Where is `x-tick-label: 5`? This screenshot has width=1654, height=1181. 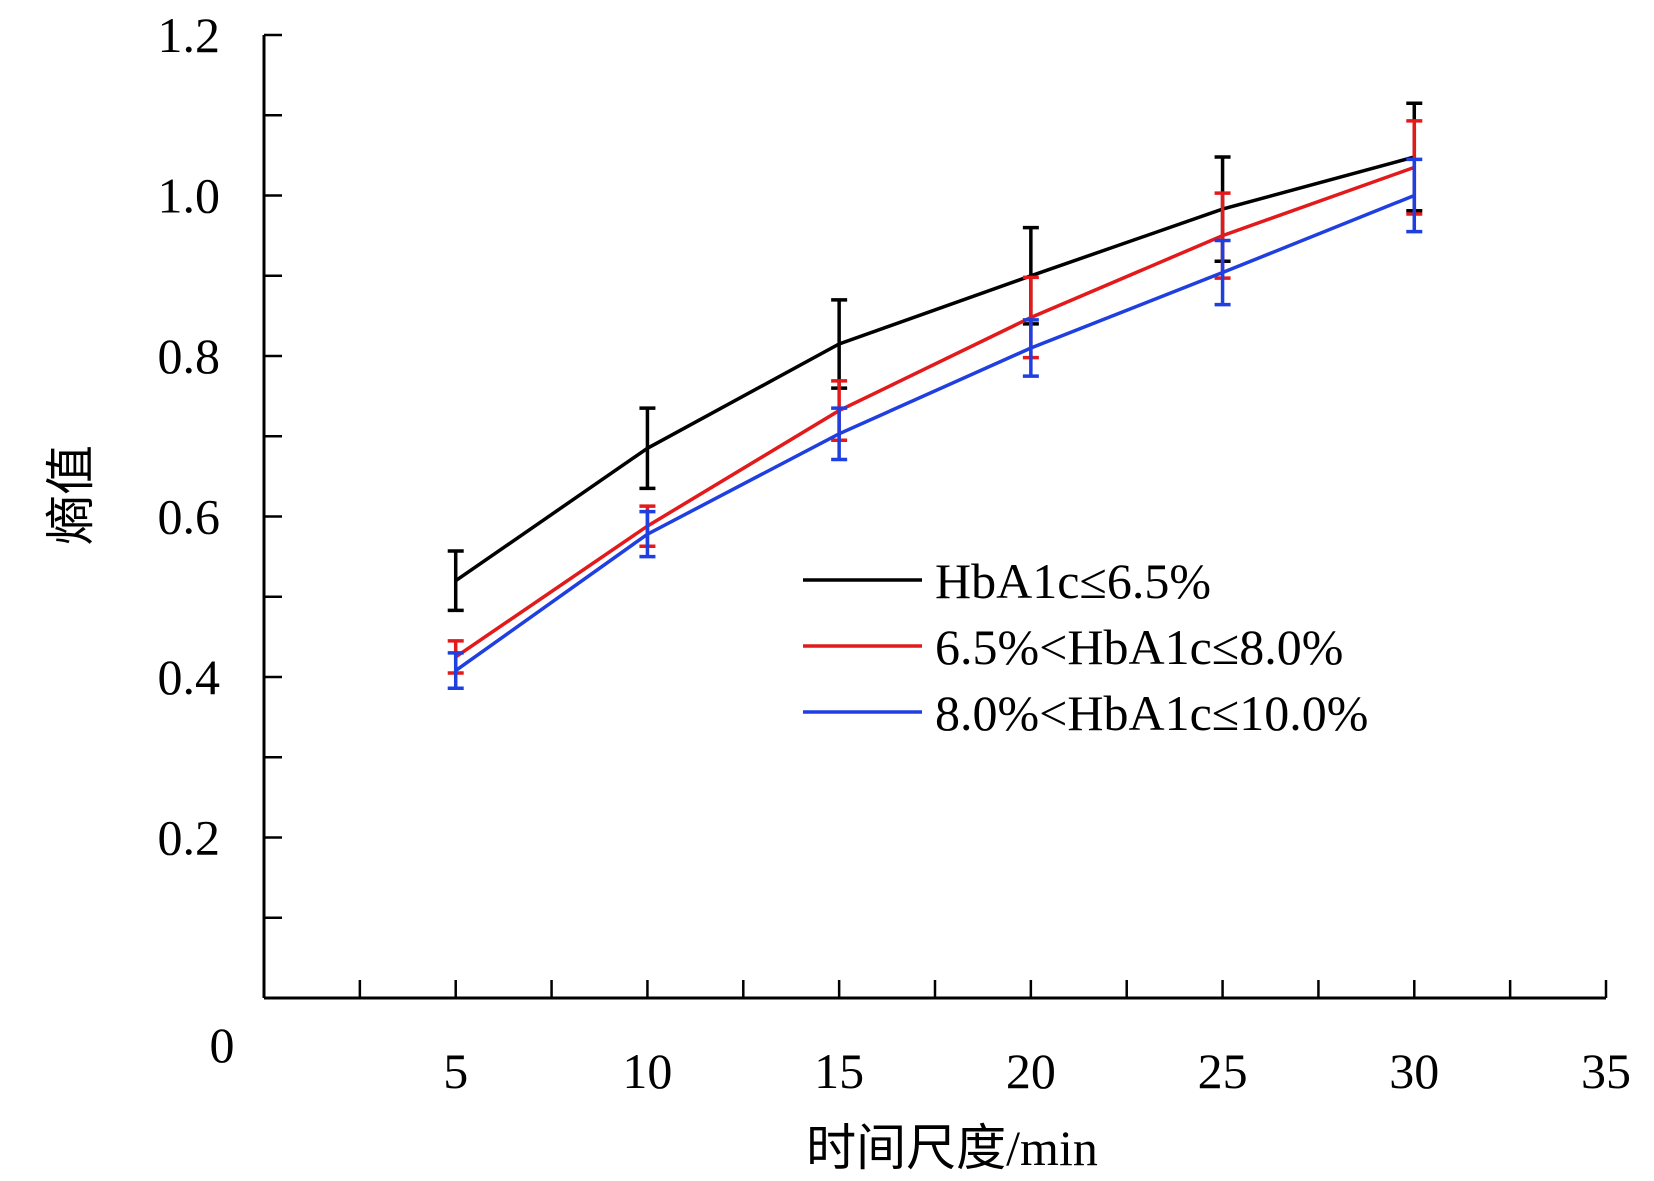
x-tick-label: 5 is located at coordinates (455, 1071).